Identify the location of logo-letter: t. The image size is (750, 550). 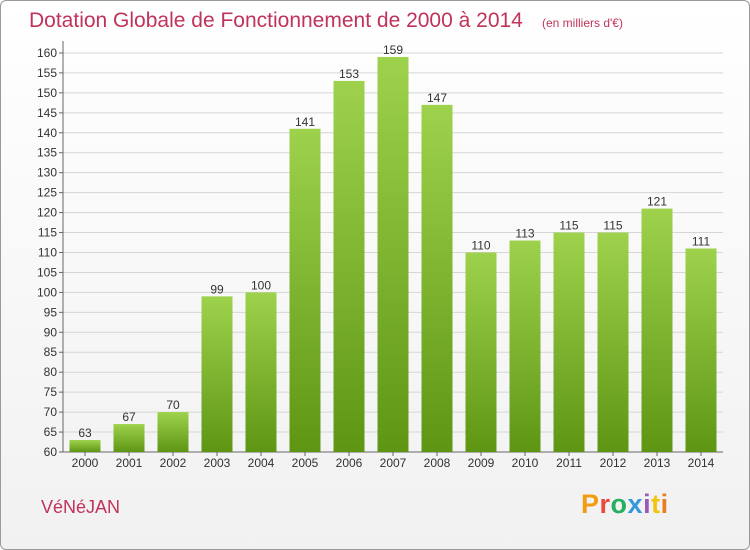
(656, 504).